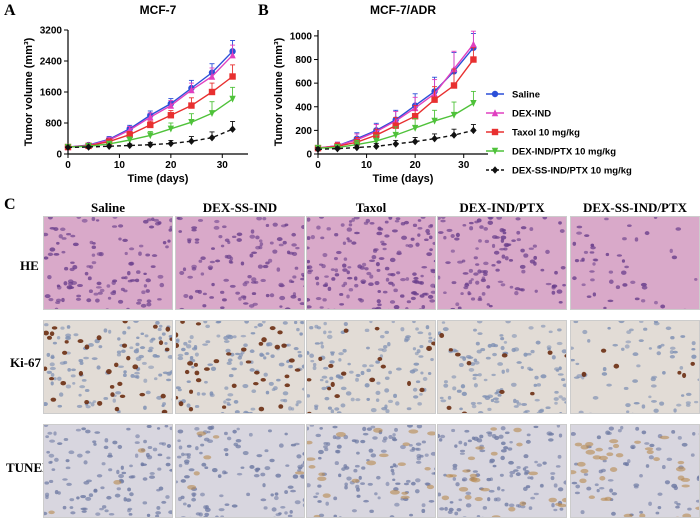 The image size is (700, 524). What do you see at coordinates (240, 207) in the screenshot?
I see `column-header-dex-ss-ind: DEX-SS-IND` at bounding box center [240, 207].